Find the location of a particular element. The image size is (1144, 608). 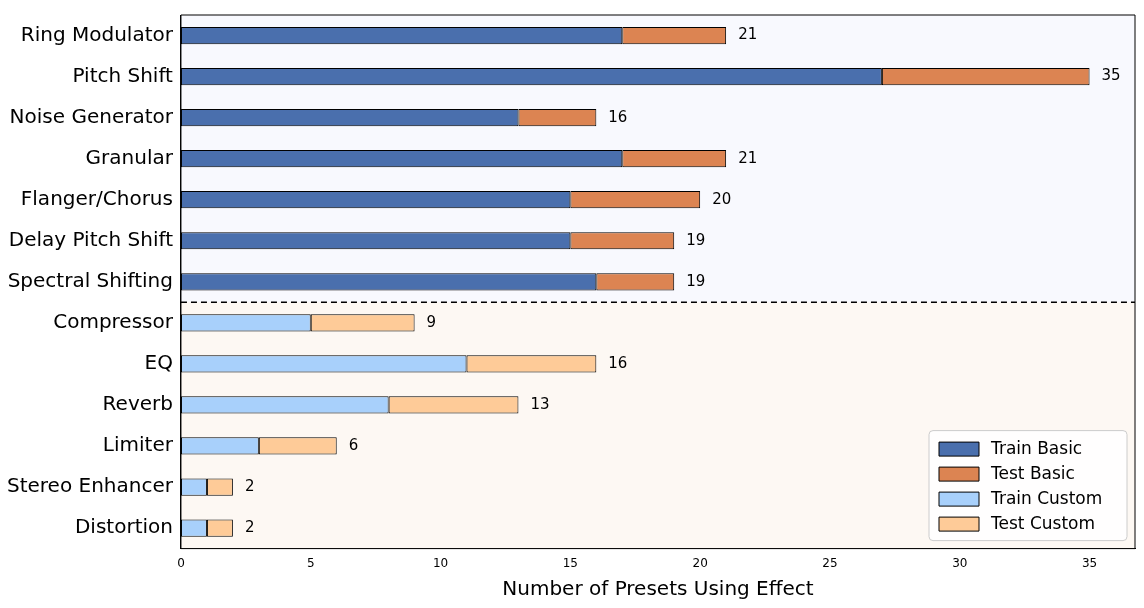

y-tick-label: Limiter is located at coordinates (138, 444).